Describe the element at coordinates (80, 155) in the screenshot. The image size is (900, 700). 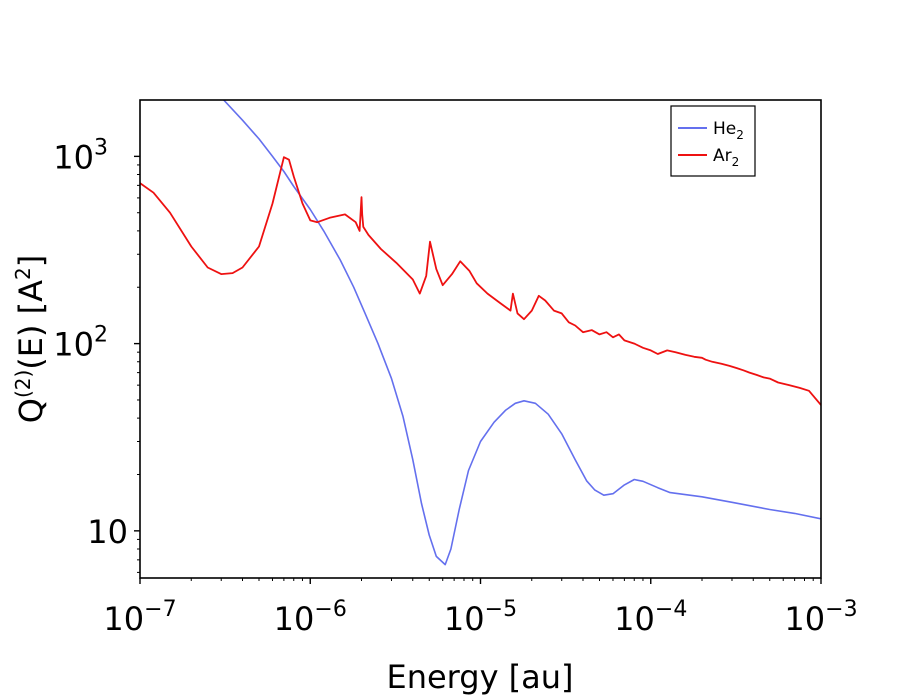
I see `y-tick-label: 103` at that location.